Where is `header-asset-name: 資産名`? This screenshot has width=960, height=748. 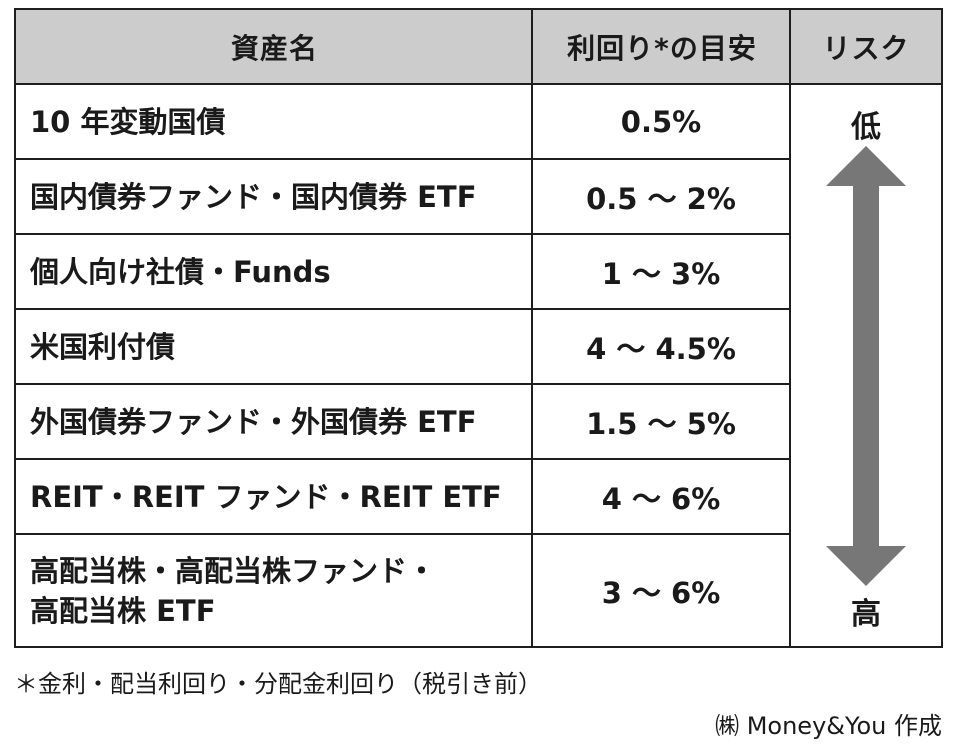
header-asset-name: 資産名 is located at coordinates (274, 47).